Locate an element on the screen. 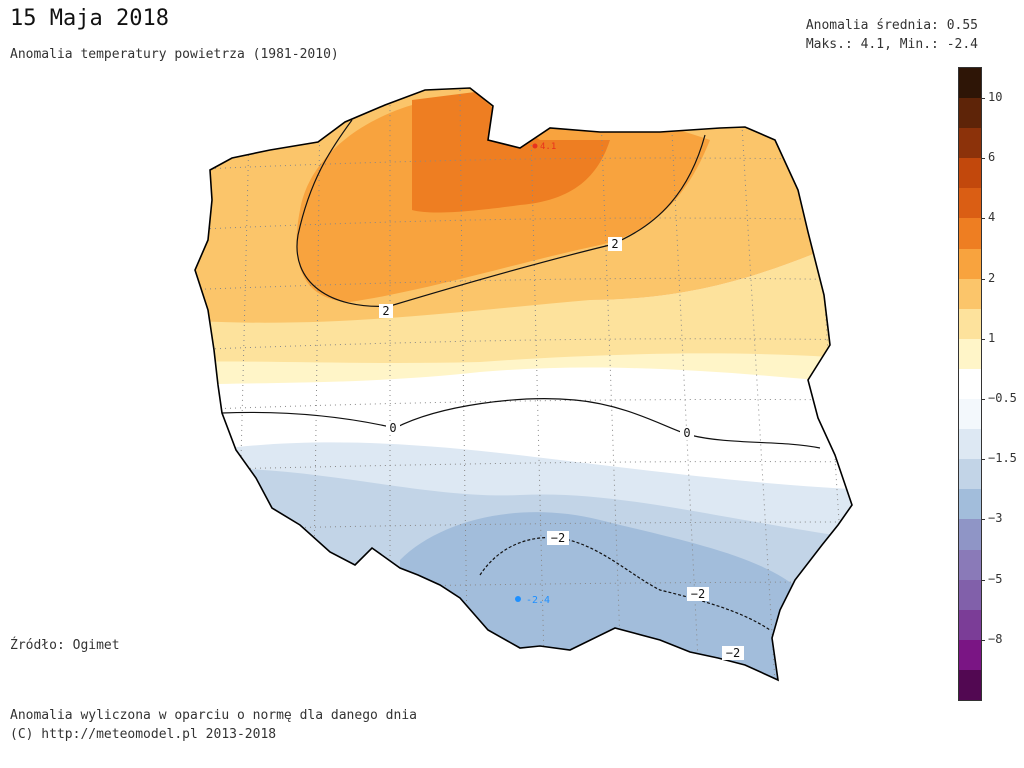 The image size is (1024, 768). map-title: 15 Maja 2018 is located at coordinates (89, 18).